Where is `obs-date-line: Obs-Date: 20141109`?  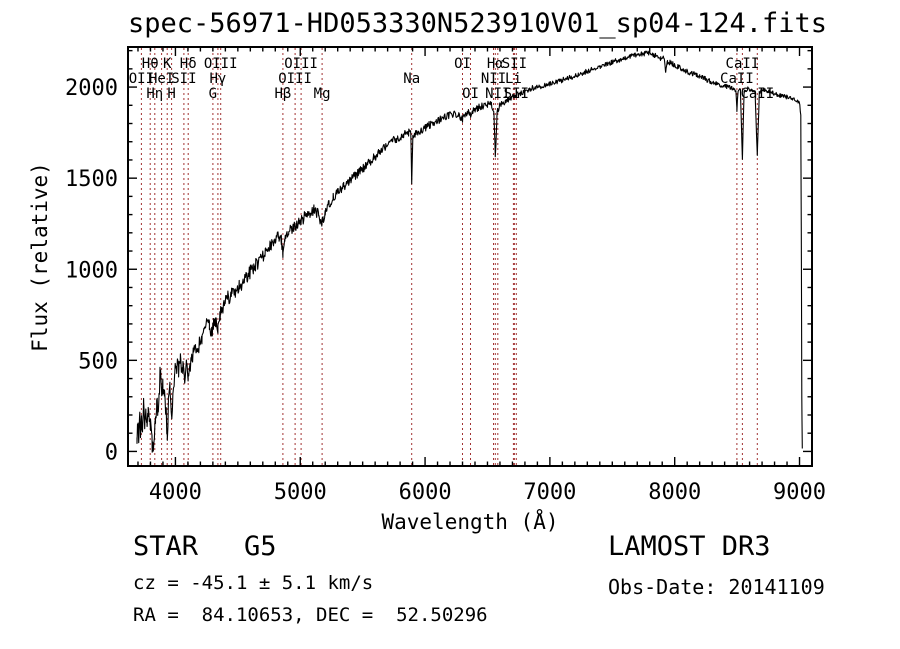 obs-date-line: Obs-Date: 20141109 is located at coordinates (716, 587).